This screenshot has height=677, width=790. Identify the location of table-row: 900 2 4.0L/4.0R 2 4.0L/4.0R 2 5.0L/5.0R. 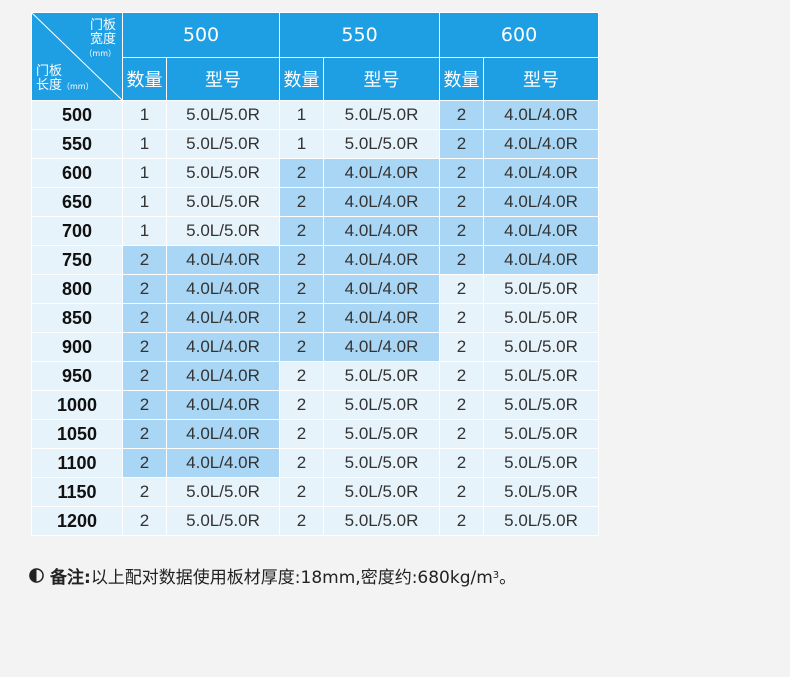
(315, 347).